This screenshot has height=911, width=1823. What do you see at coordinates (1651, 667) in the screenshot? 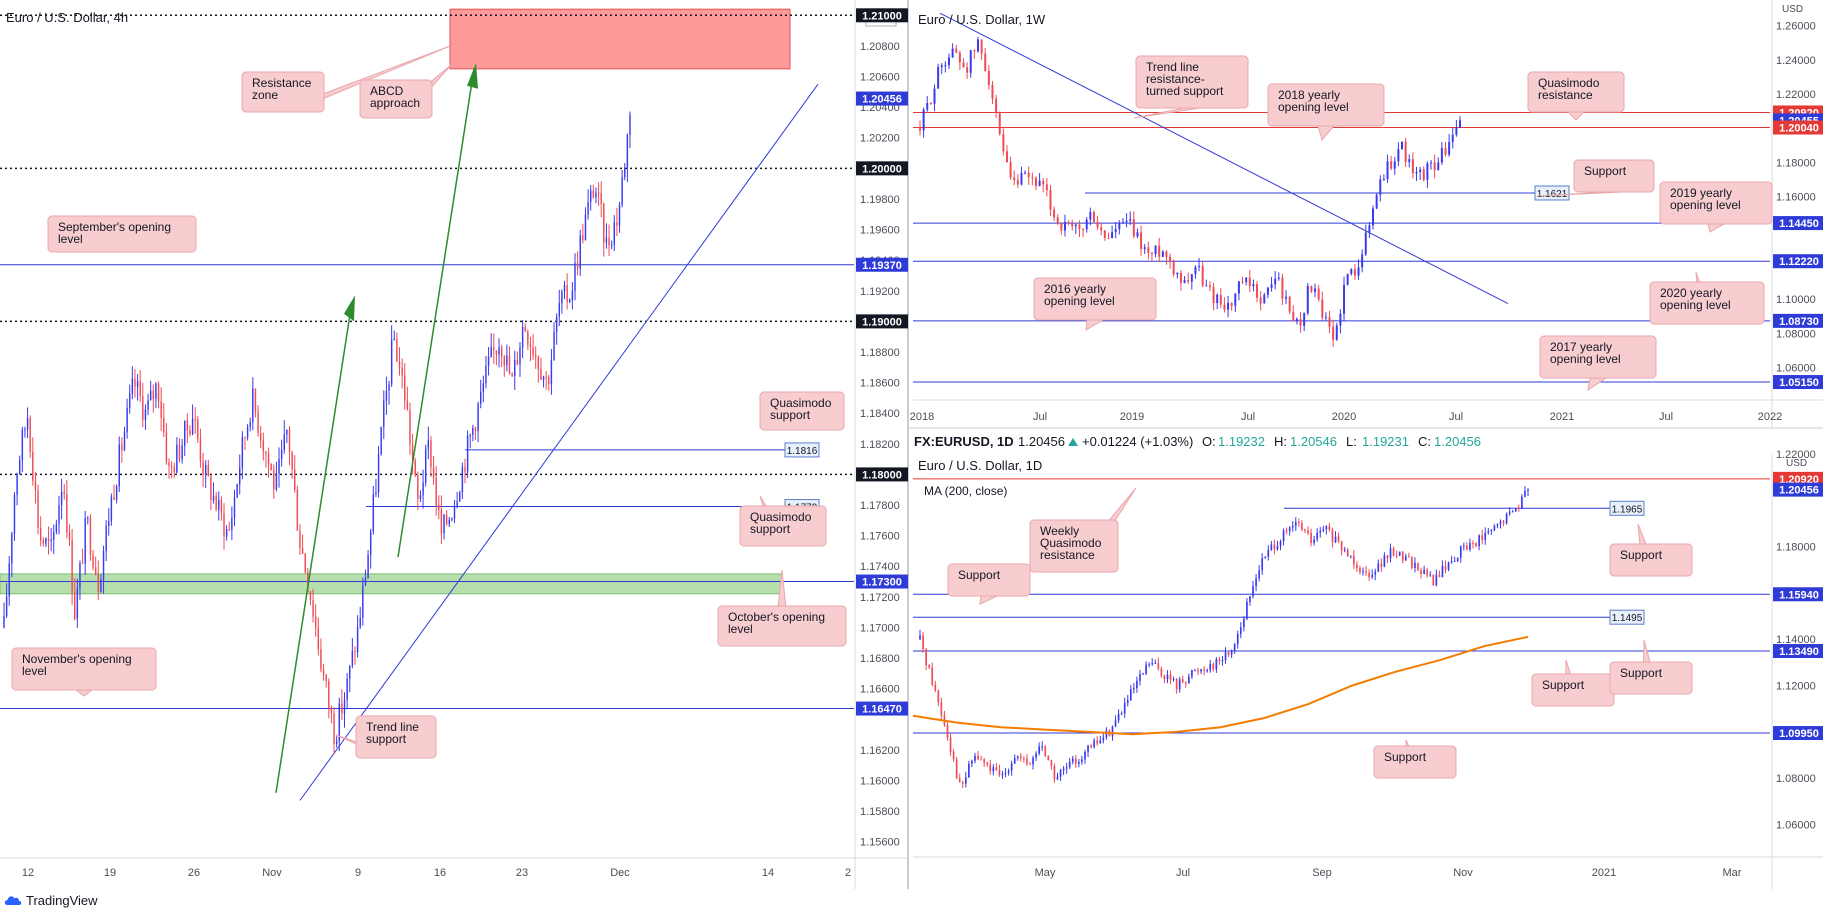
I see `note-daily-support-right2: Support` at bounding box center [1651, 667].